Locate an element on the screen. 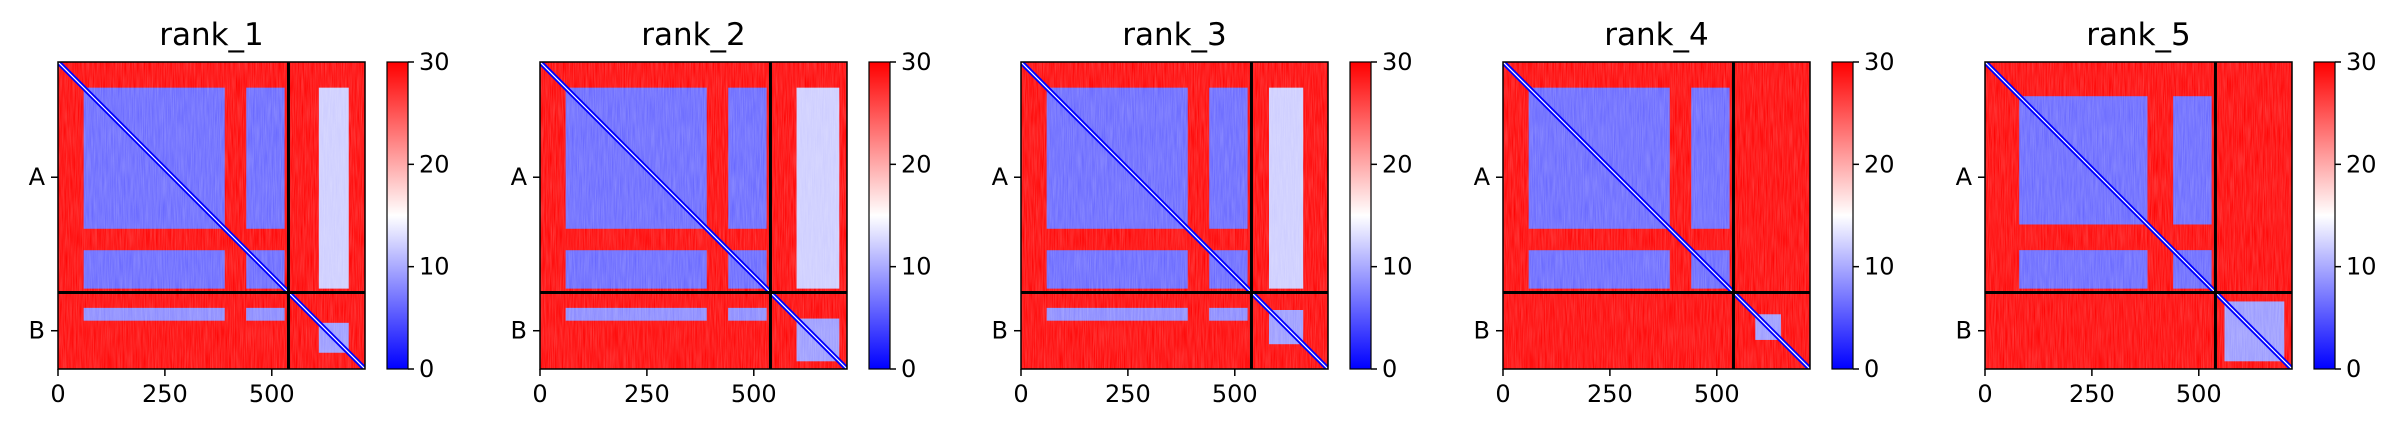  panel-title: rank_1 is located at coordinates (211, 35).